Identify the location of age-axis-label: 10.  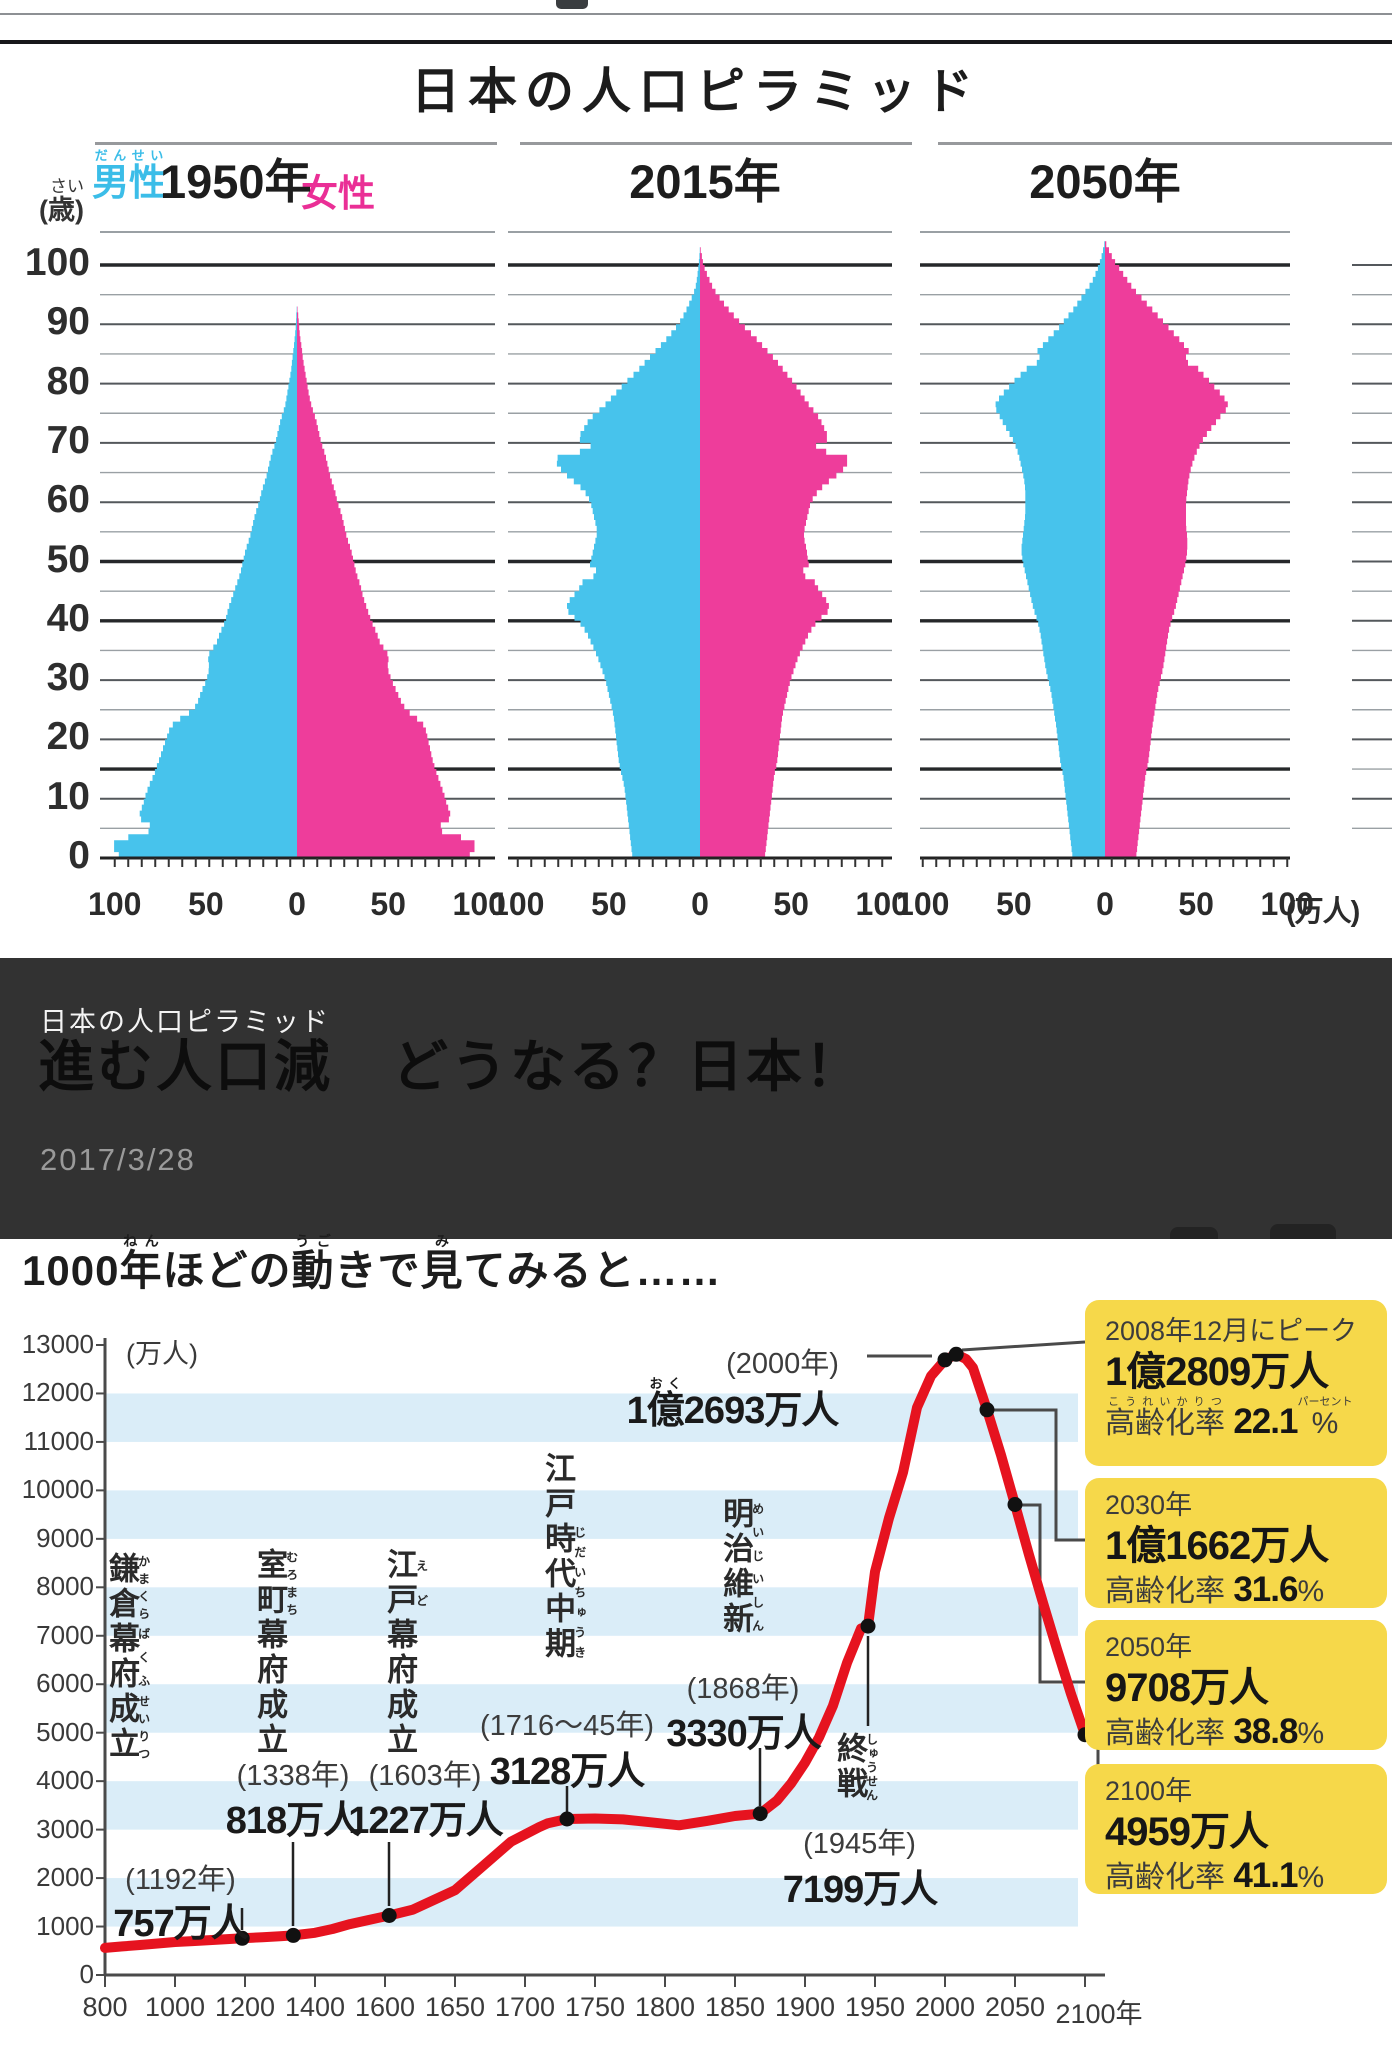
(68, 796).